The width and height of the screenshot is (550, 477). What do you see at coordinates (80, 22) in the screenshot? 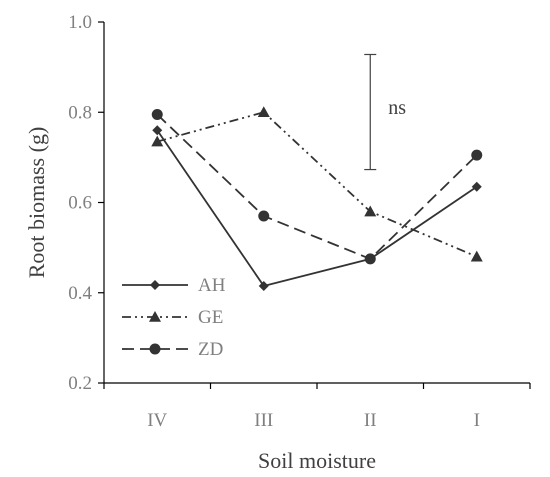
I see `y-tick-label: 1.0` at bounding box center [80, 22].